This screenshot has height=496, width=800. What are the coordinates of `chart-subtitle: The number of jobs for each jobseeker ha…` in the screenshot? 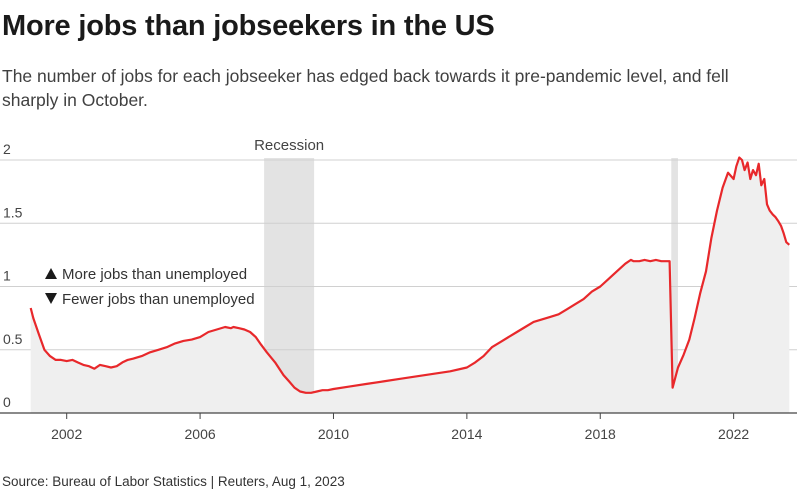 It's located at (365, 88).